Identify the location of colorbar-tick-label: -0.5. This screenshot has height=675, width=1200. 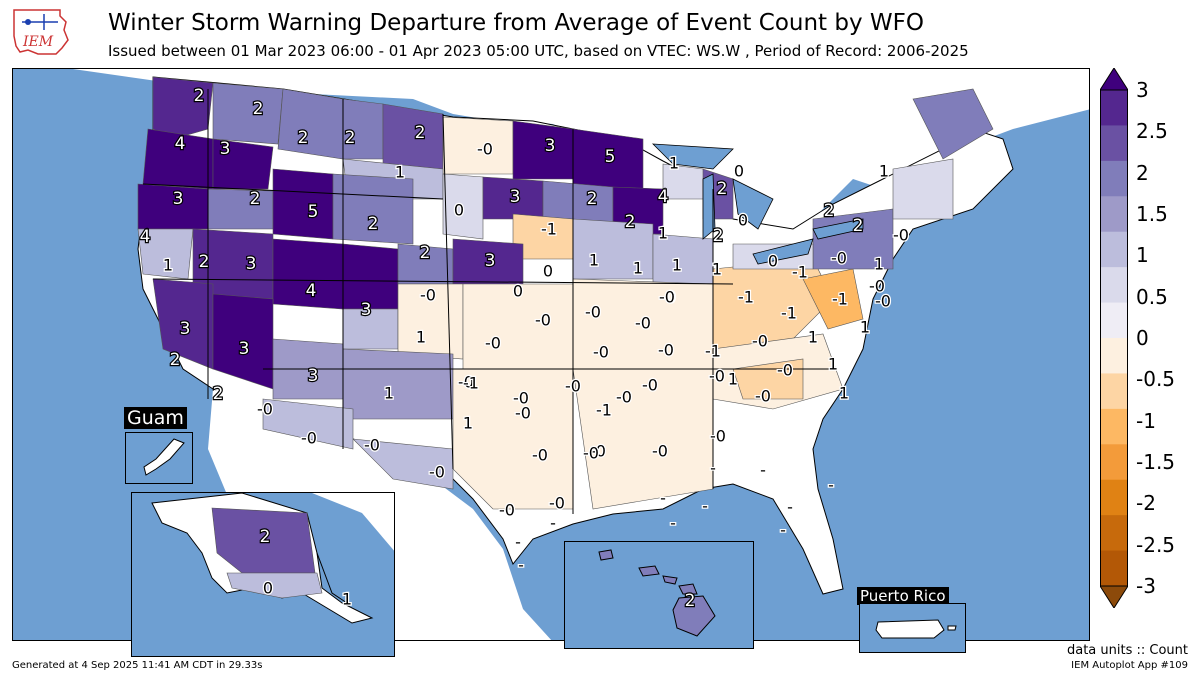
(1156, 379).